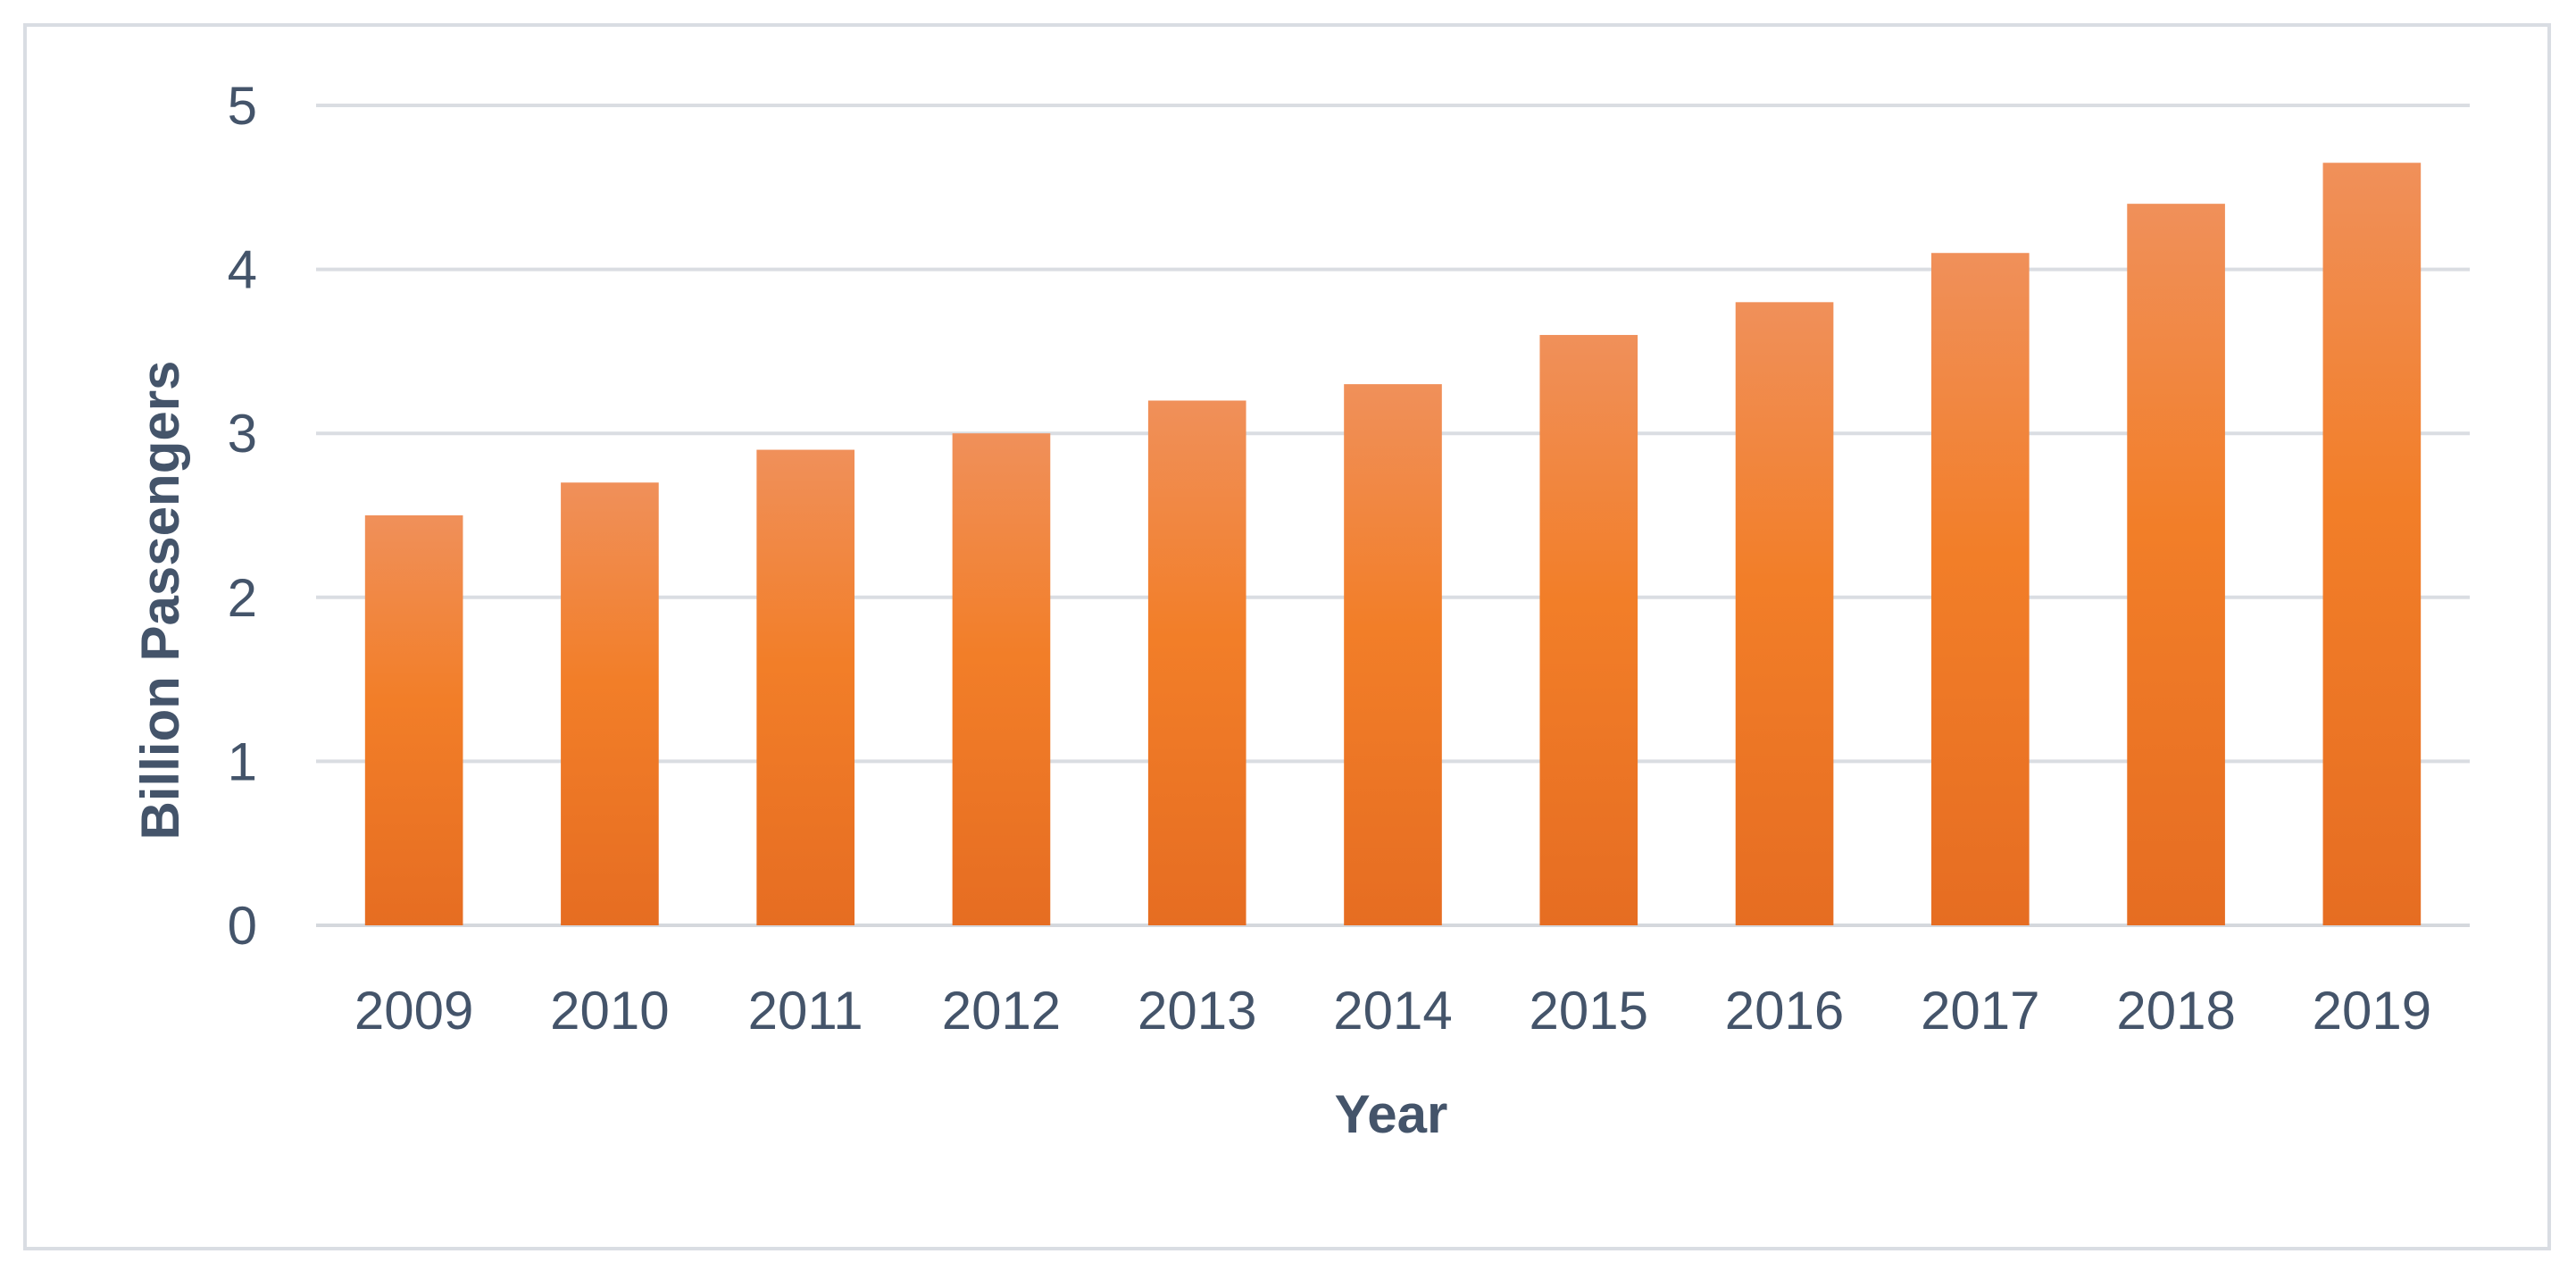 The image size is (2576, 1279). What do you see at coordinates (242, 270) in the screenshot?
I see `y-tick-label: 4` at bounding box center [242, 270].